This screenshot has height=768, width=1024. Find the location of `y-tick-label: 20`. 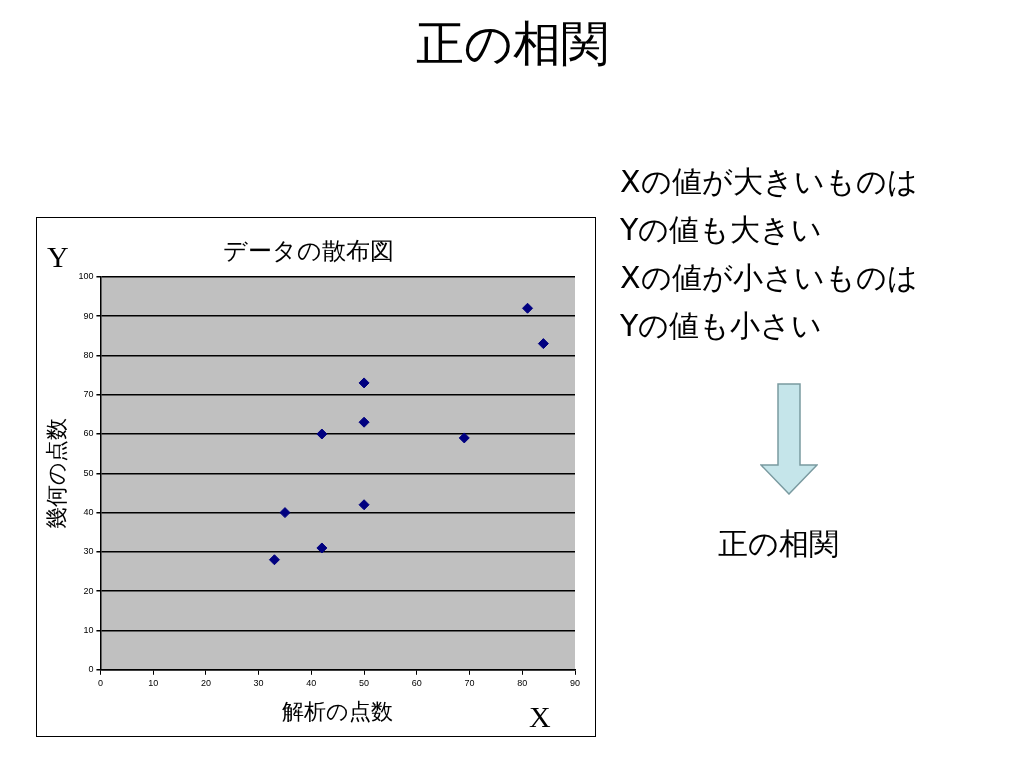

y-tick-label: 20 is located at coordinates (88, 590).